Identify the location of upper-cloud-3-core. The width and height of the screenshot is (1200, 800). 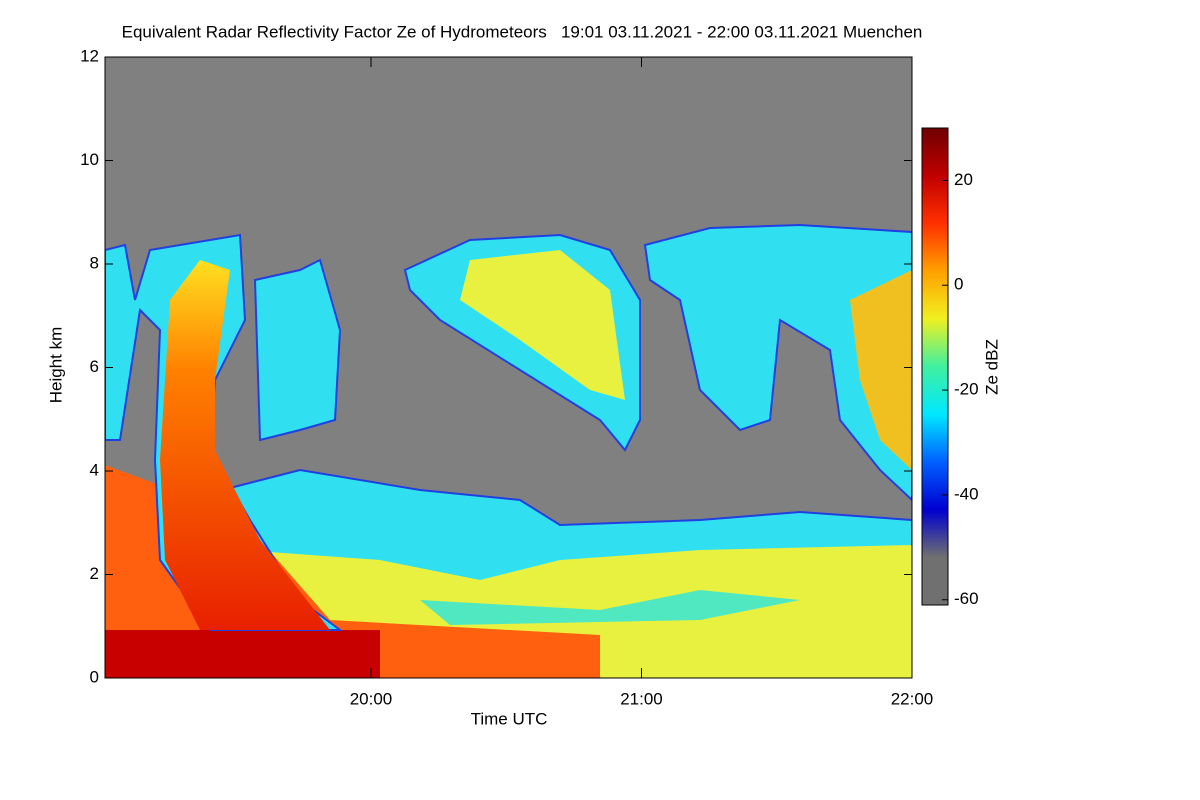
(542, 325).